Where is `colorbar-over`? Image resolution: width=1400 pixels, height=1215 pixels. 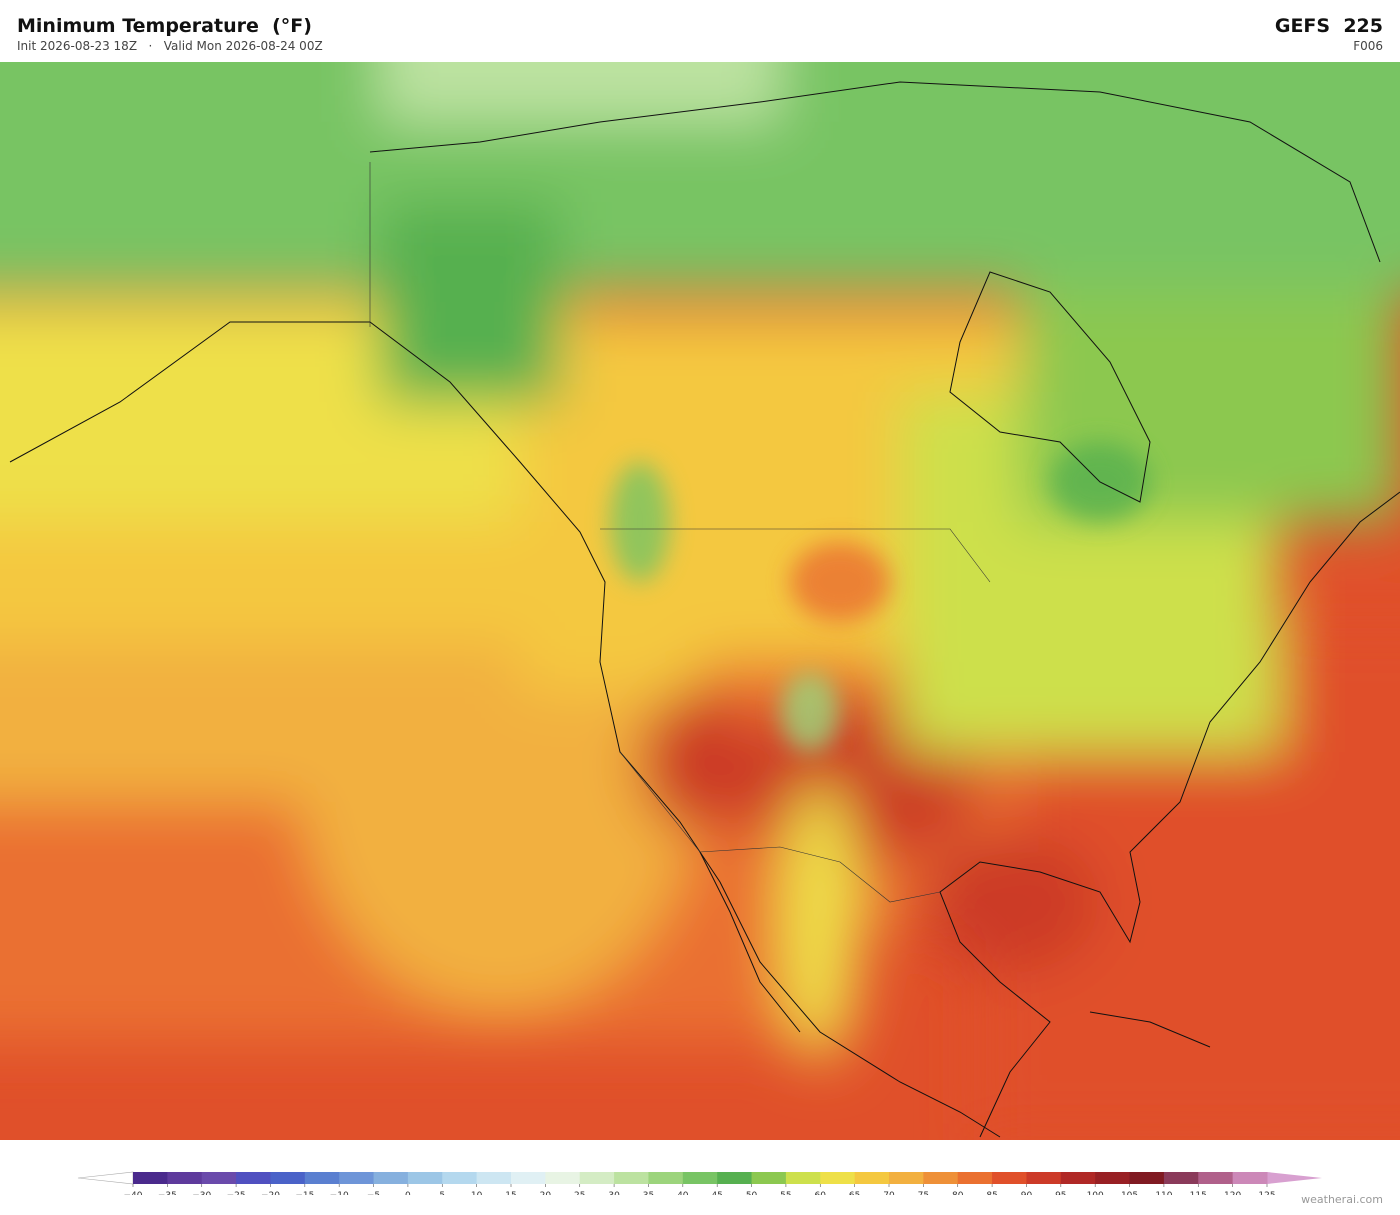 colorbar-over is located at coordinates (1294, 1178).